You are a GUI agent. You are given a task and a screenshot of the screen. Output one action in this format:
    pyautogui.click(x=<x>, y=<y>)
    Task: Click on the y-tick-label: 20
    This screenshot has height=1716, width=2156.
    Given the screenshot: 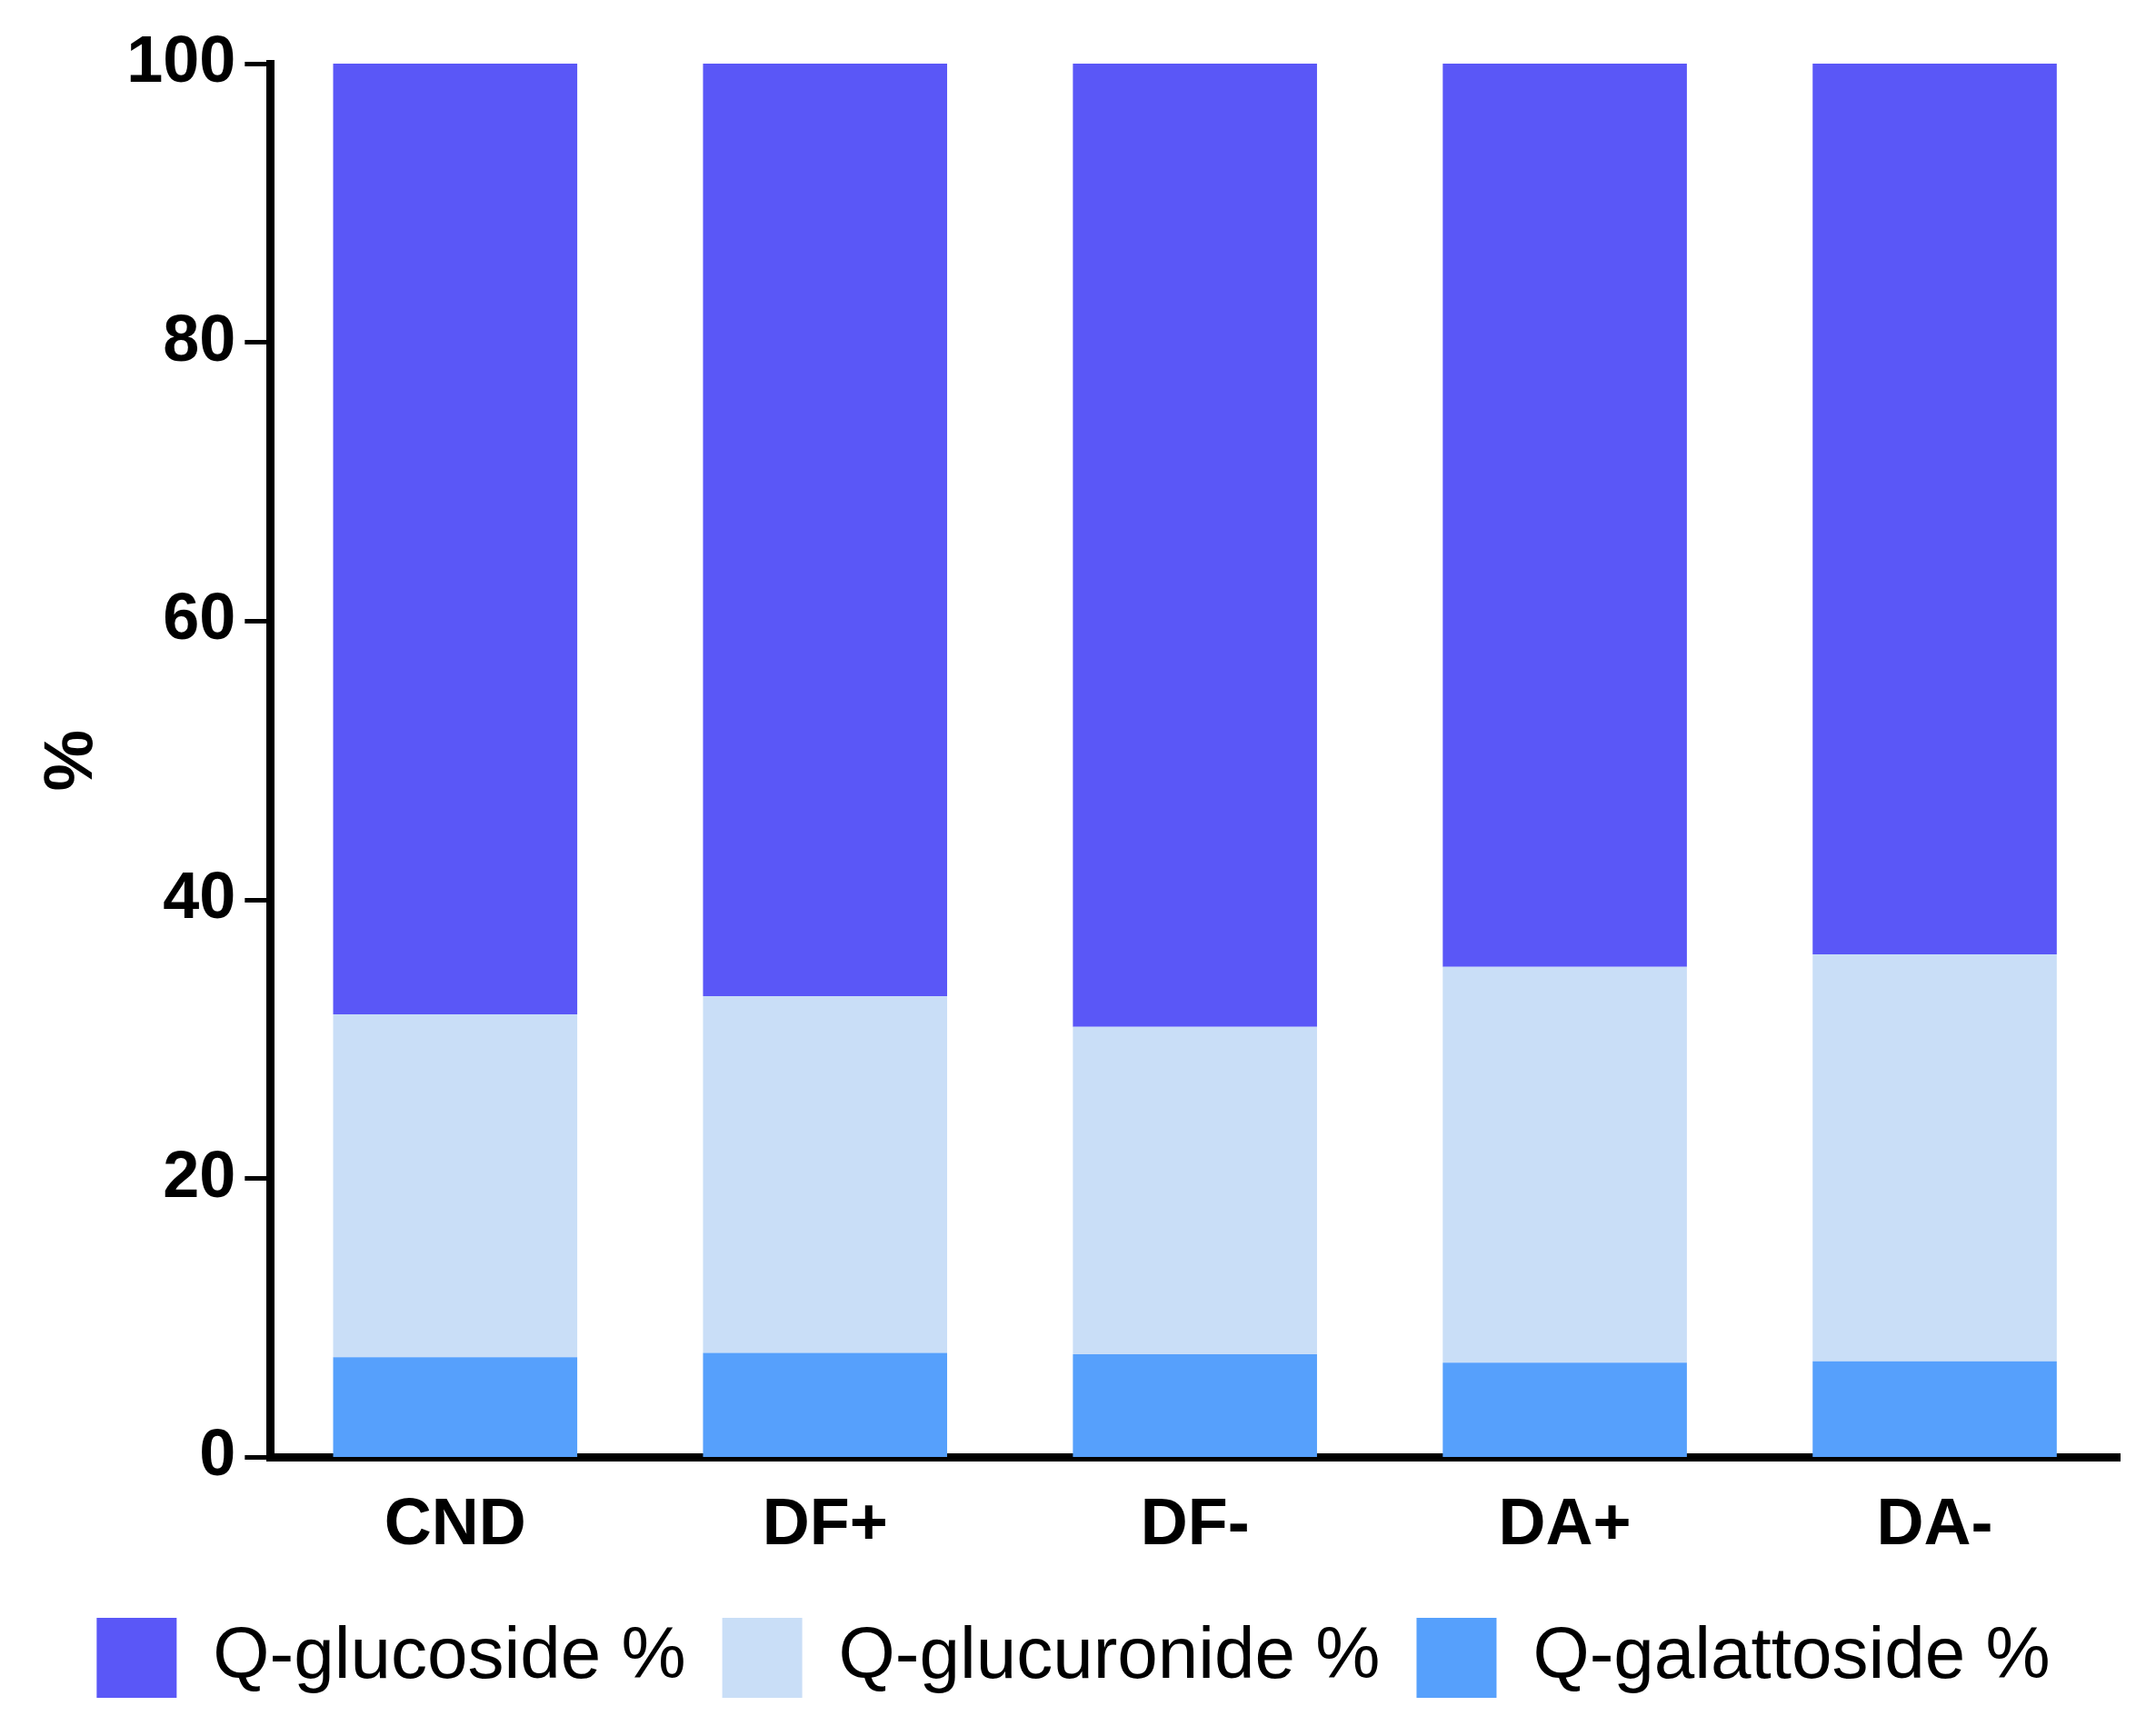 What is the action you would take?
    pyautogui.click(x=199, y=1174)
    